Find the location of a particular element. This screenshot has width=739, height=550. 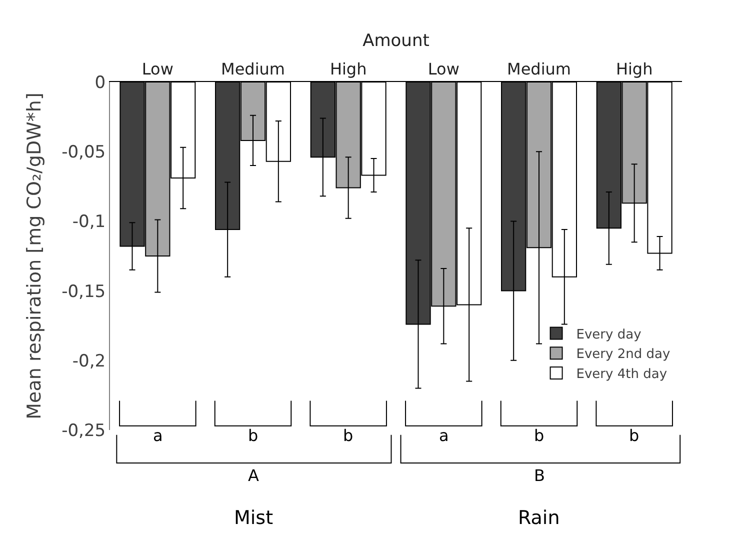

text: A is located at coordinates (253, 475).